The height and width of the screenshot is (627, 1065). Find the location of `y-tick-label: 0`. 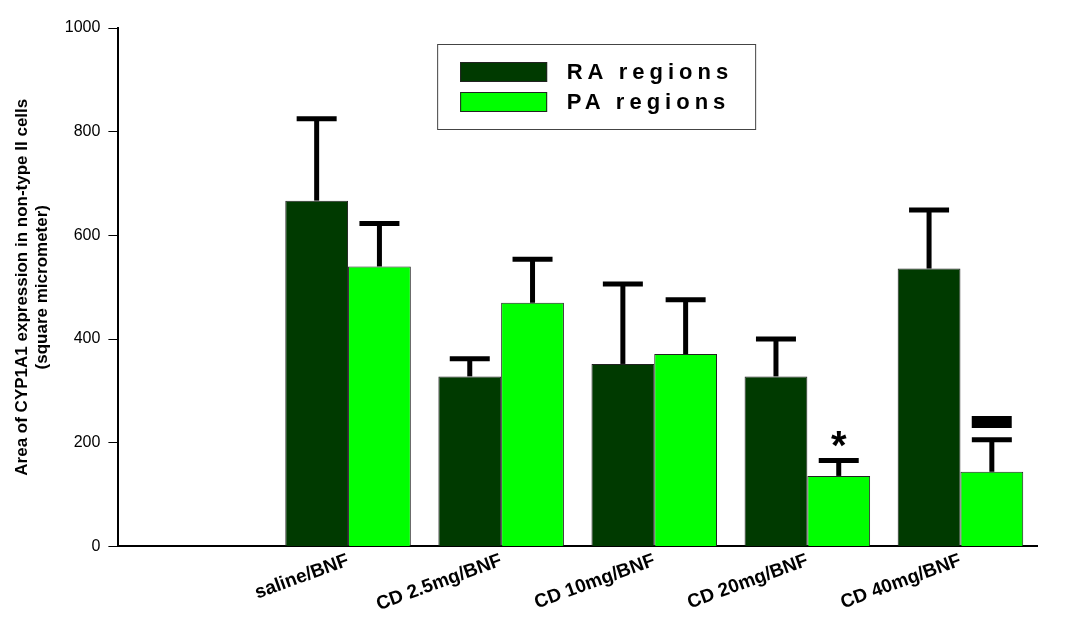

y-tick-label: 0 is located at coordinates (96, 545).